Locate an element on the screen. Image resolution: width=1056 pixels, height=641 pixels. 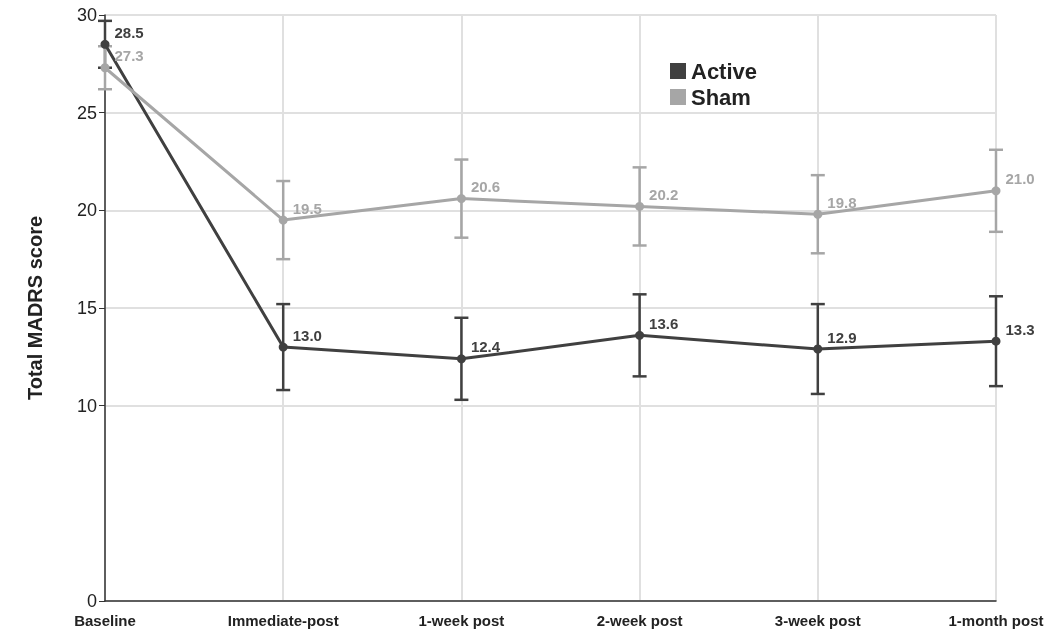
y-axis-title: Total MADRS score is located at coordinates (35, 308).